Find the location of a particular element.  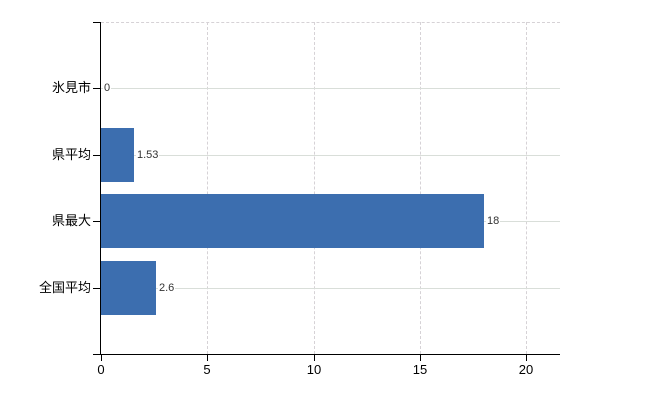

x-tick-label: 15 is located at coordinates (420, 369).